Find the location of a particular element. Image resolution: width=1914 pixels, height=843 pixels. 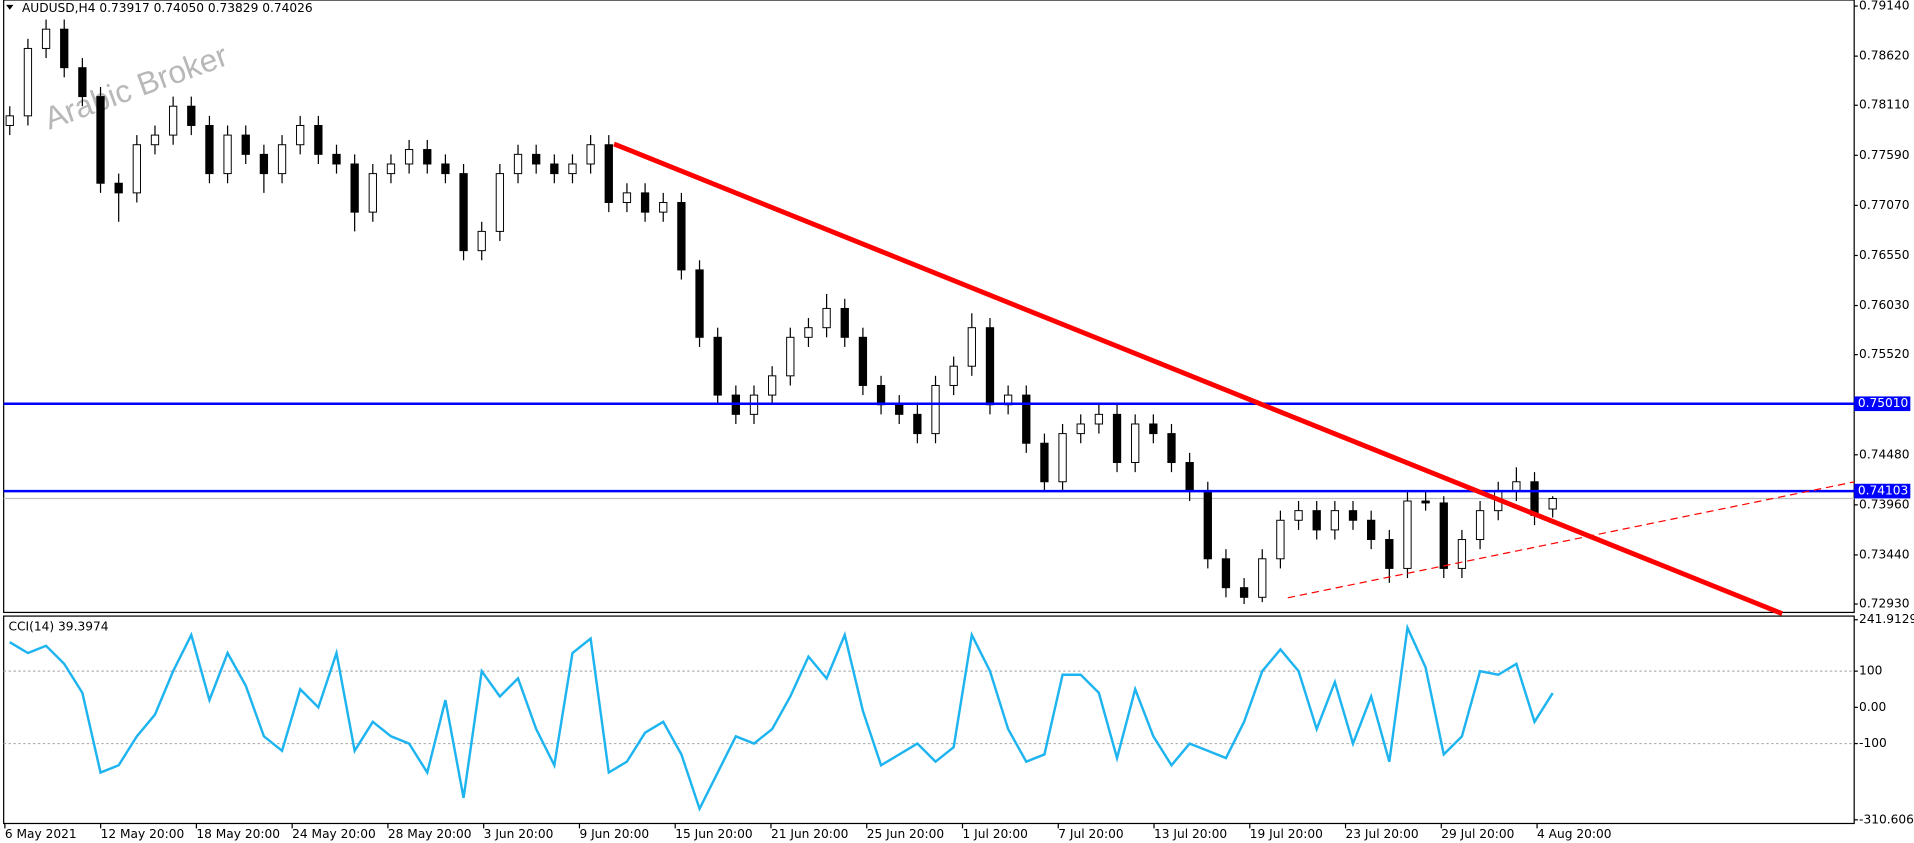

y-tick-label: 0.74480 is located at coordinates (1884, 454).